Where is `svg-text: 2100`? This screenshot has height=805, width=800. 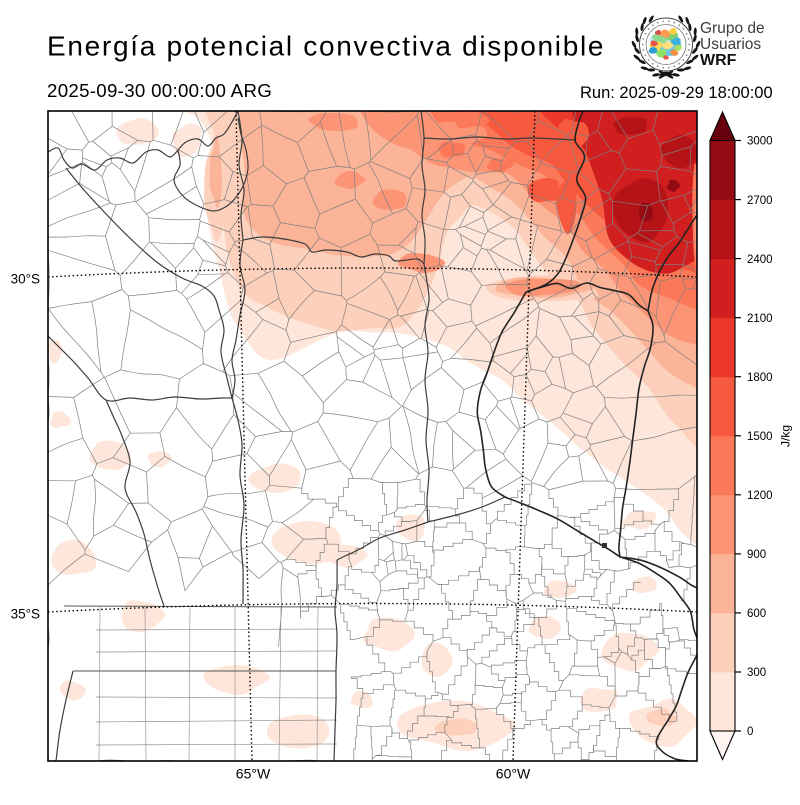
svg-text: 2100 is located at coordinates (760, 319).